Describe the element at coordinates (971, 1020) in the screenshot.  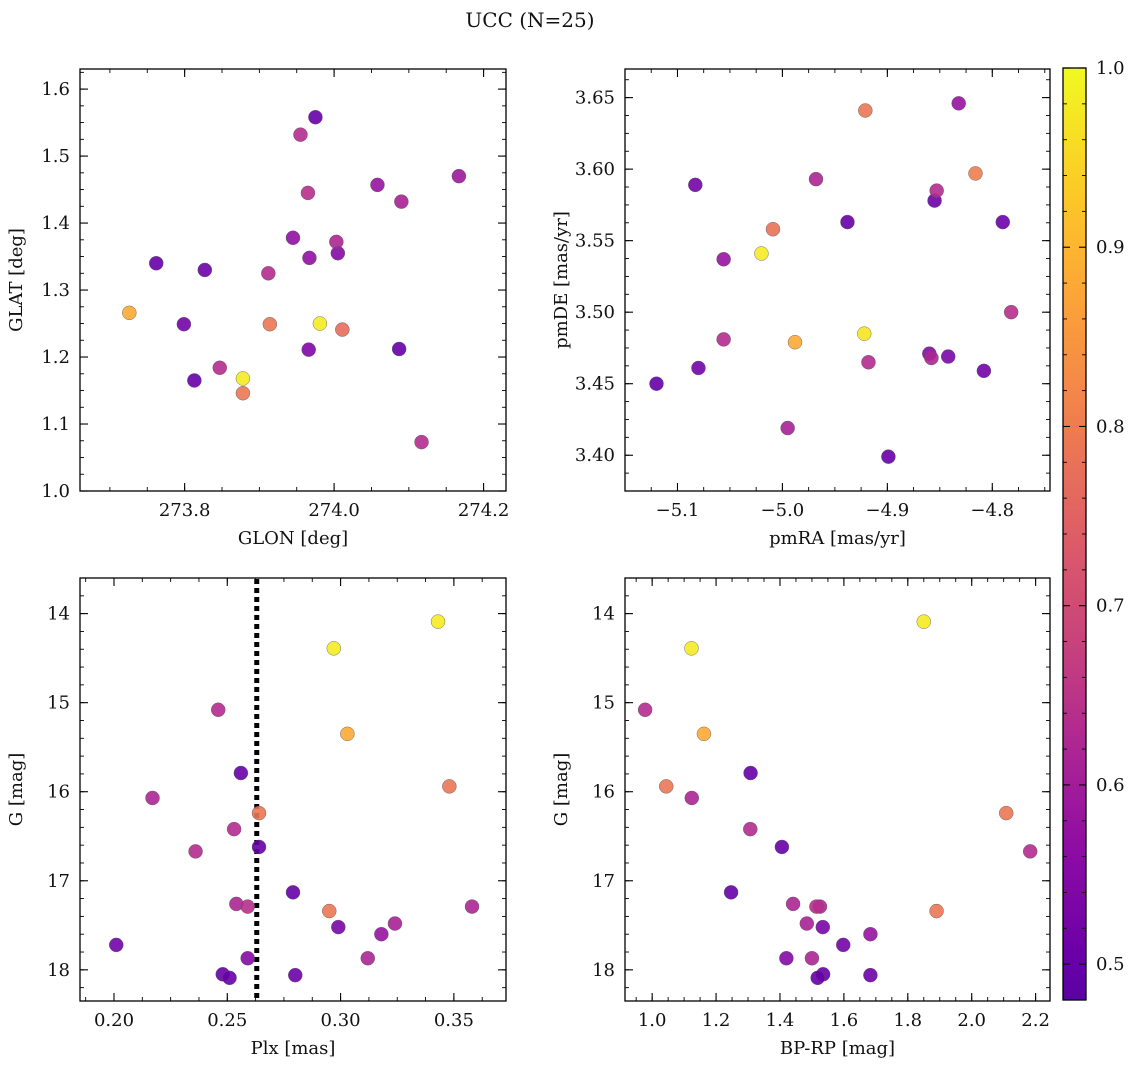
I see `x-tick-label: 2.0` at that location.